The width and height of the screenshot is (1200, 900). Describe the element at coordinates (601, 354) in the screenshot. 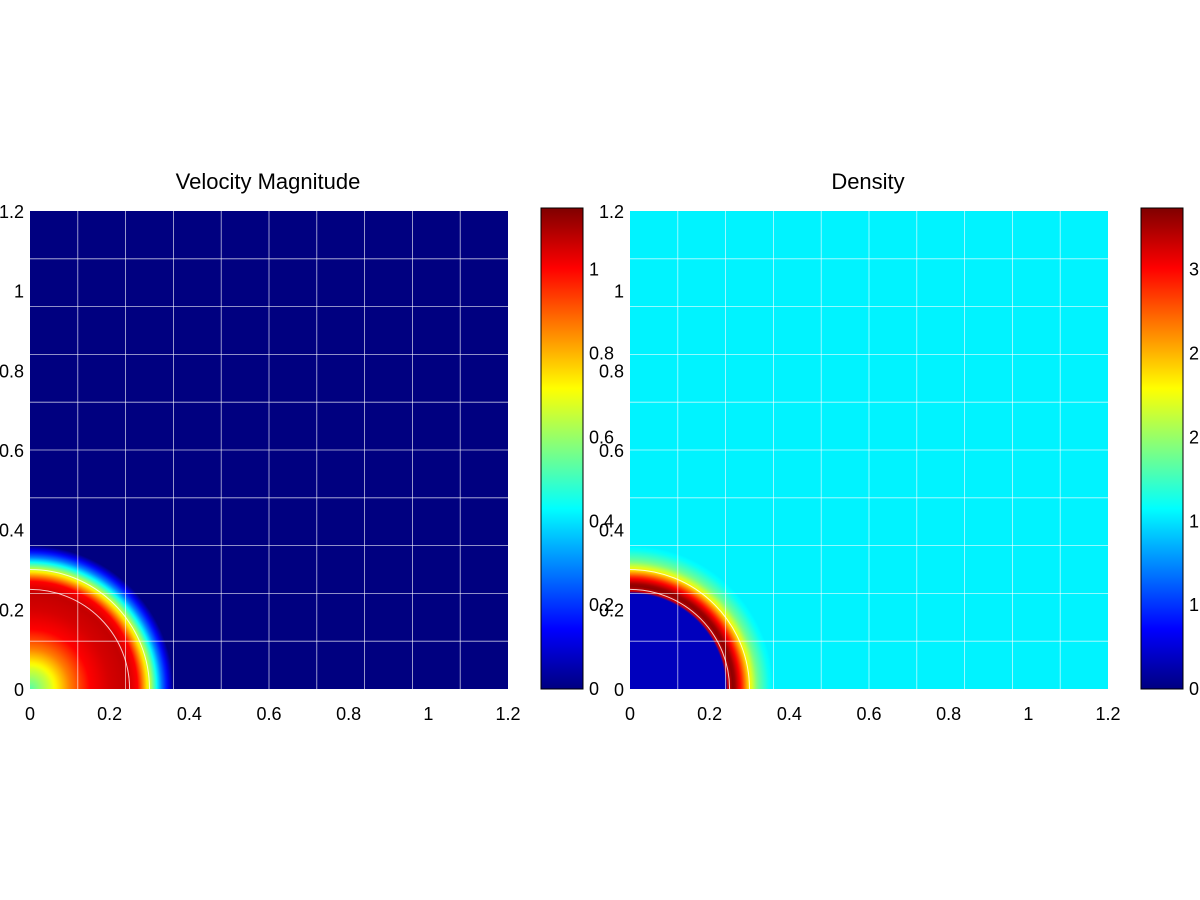

I see `colorbar-tick-label: 0.8` at that location.